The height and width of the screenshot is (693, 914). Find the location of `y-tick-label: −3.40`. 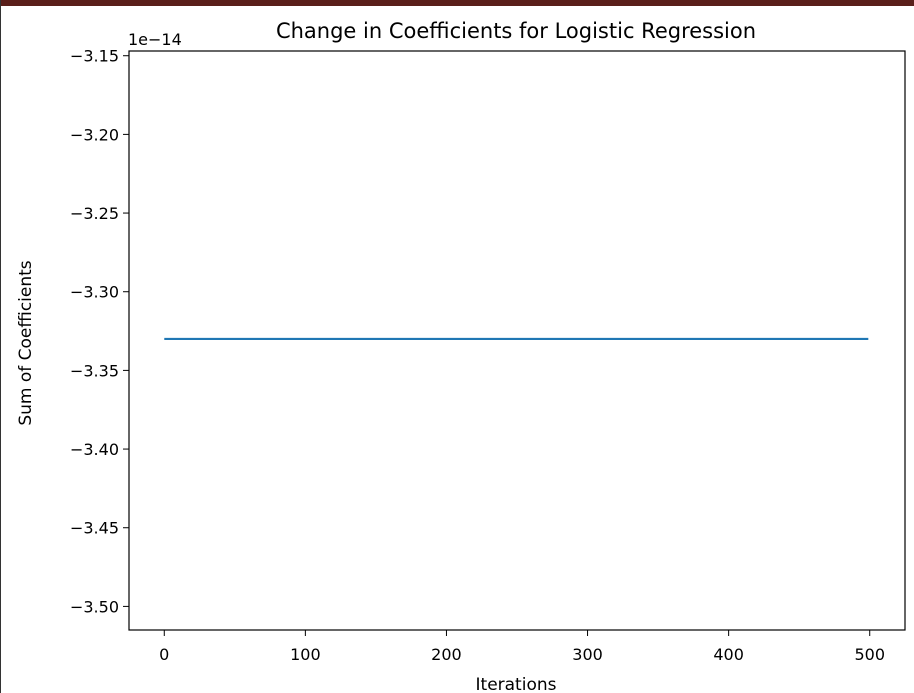

y-tick-label: −3.40 is located at coordinates (94, 449).